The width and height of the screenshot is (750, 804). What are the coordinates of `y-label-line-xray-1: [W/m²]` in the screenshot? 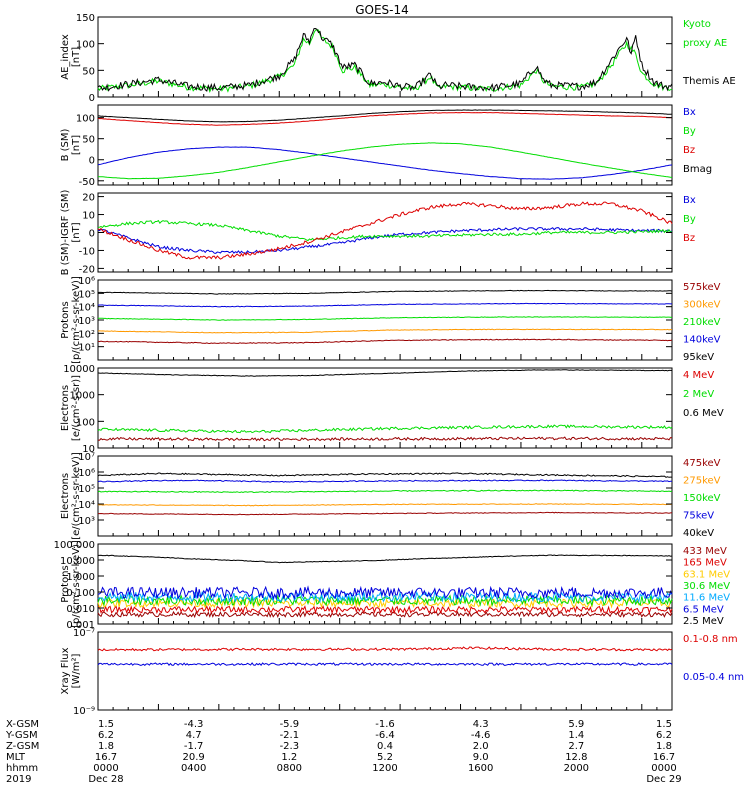 It's located at (76, 670).